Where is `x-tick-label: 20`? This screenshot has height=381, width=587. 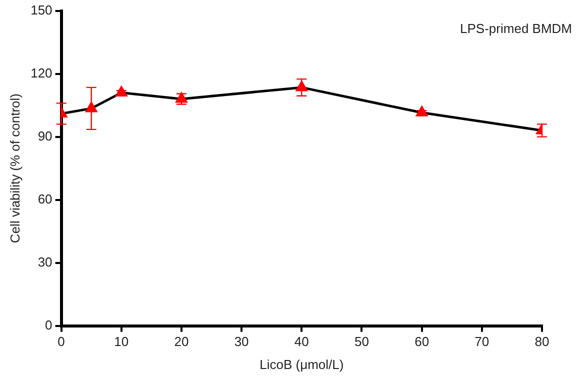 x-tick-label: 20 is located at coordinates (181, 342).